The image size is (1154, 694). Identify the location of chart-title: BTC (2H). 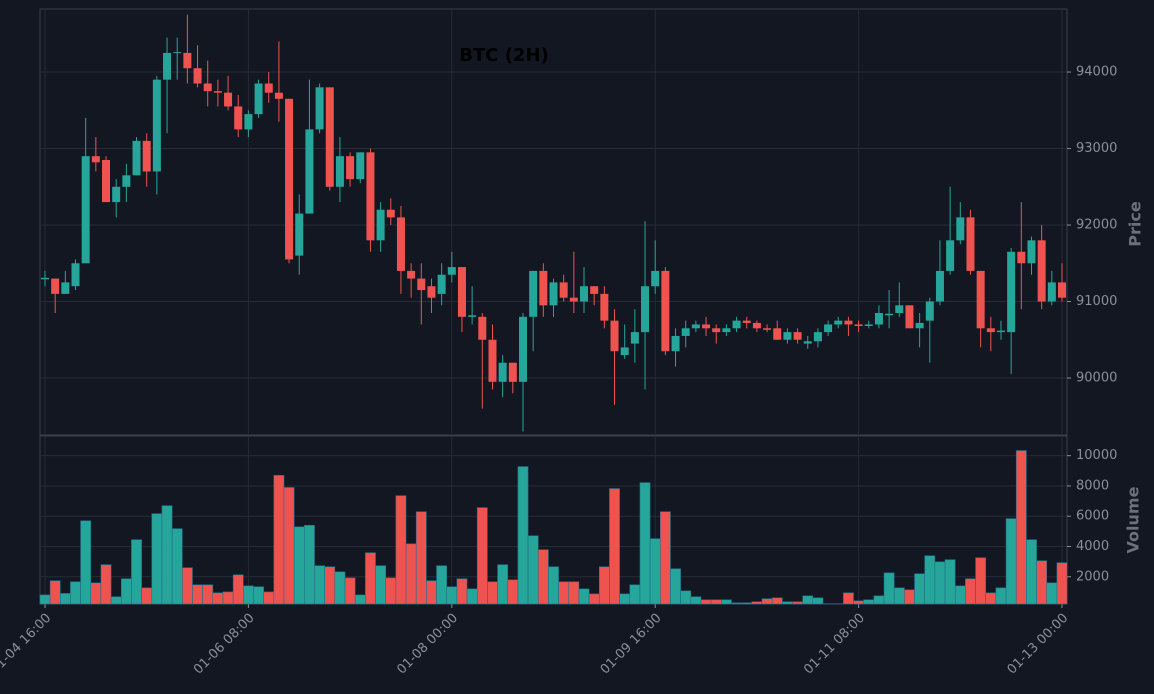
(504, 55).